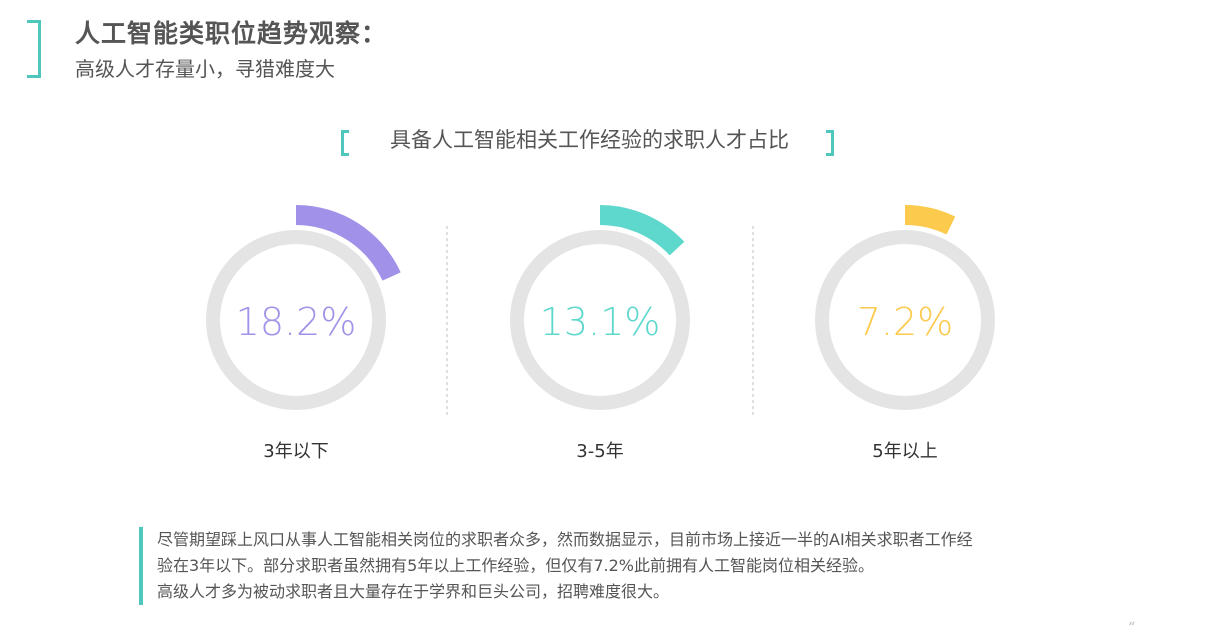  Describe the element at coordinates (600, 451) in the screenshot. I see `category-label-2: 3-5年` at that location.